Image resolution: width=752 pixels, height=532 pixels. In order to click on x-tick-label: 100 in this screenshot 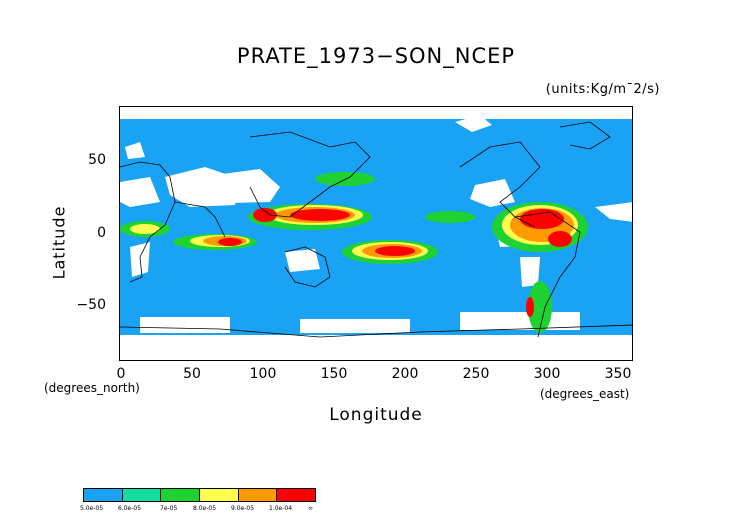, I will do `click(263, 374)`.